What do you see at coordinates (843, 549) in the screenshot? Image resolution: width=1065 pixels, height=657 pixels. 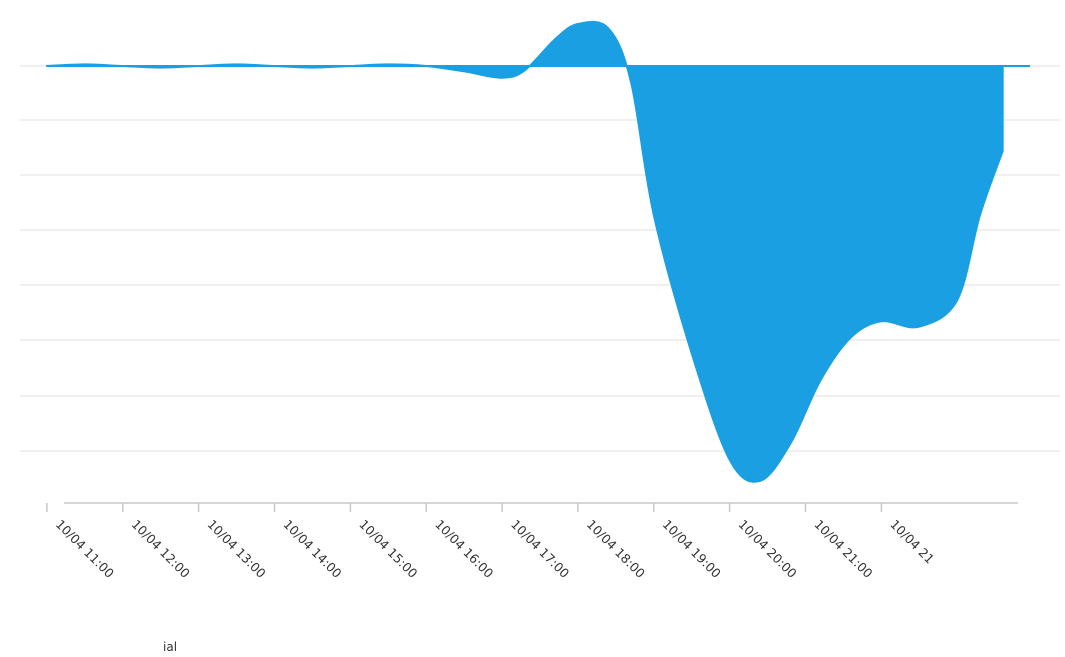 I see `x-axis-tick-label: 10/04 21:00` at bounding box center [843, 549].